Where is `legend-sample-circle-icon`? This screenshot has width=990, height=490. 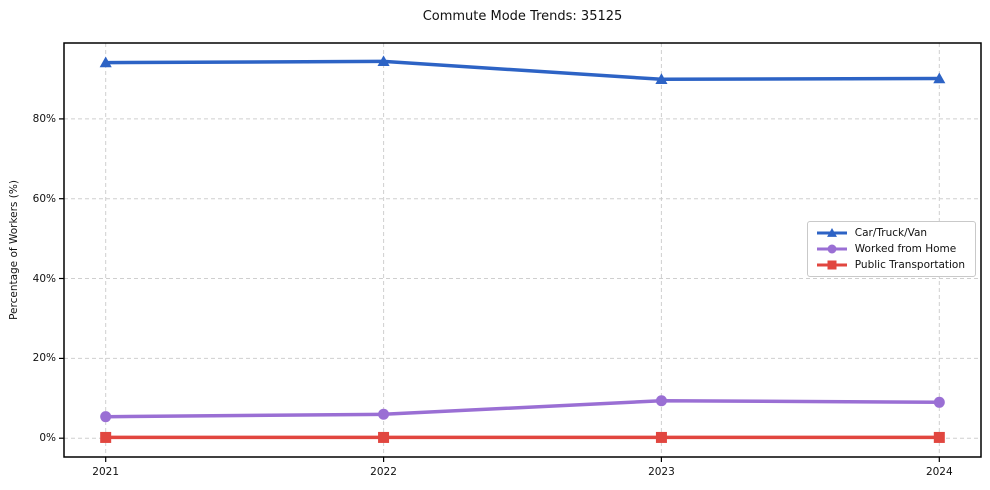 legend-sample-circle-icon is located at coordinates (831, 249).